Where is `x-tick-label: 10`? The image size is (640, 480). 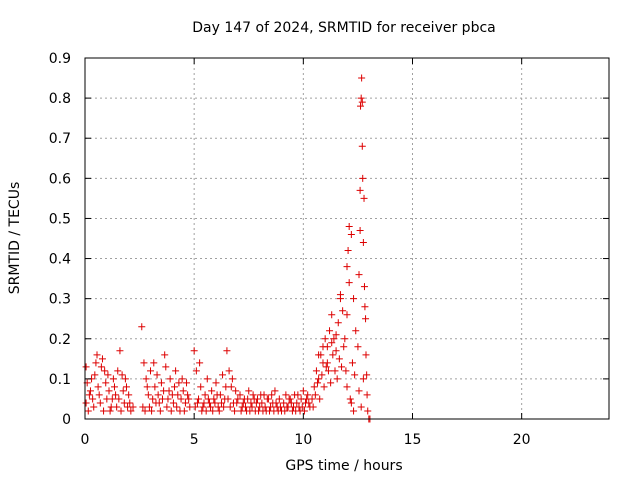
x-tick-label: 10 is located at coordinates (303, 440).